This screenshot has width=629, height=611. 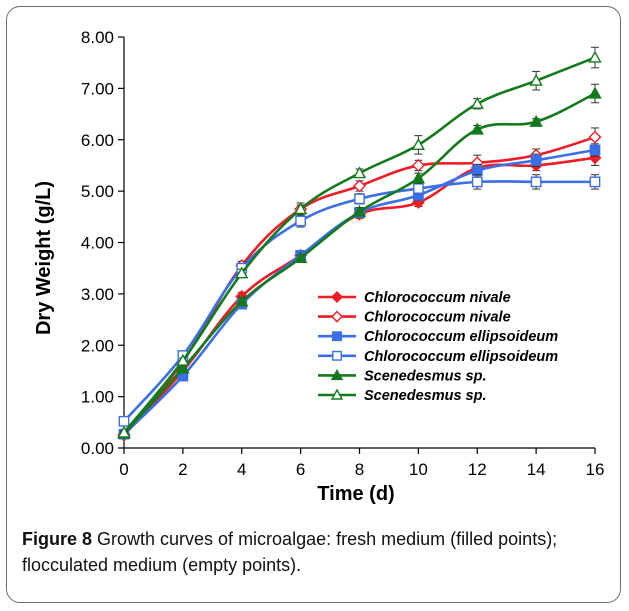 I want to click on x-tick-label: 14, so click(x=536, y=469).